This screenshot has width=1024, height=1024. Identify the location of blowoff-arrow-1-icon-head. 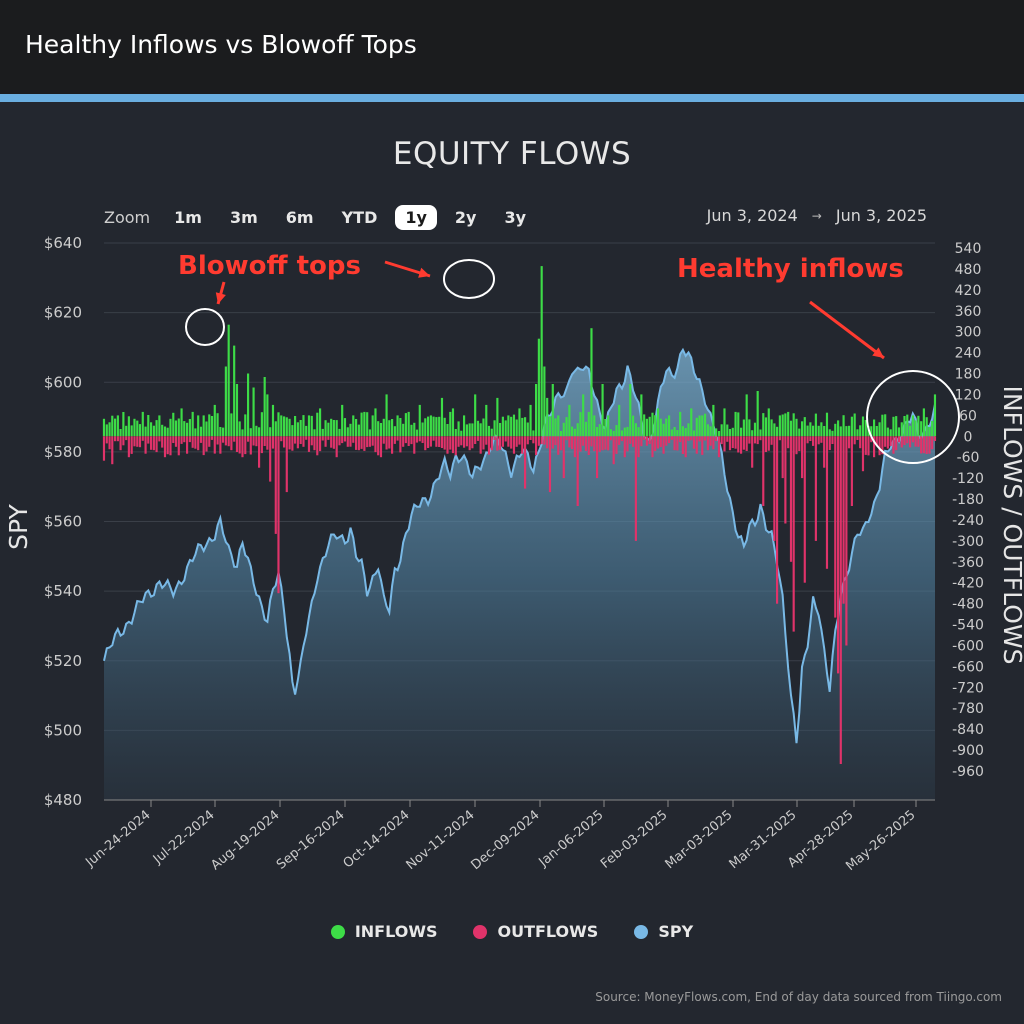
(220, 298).